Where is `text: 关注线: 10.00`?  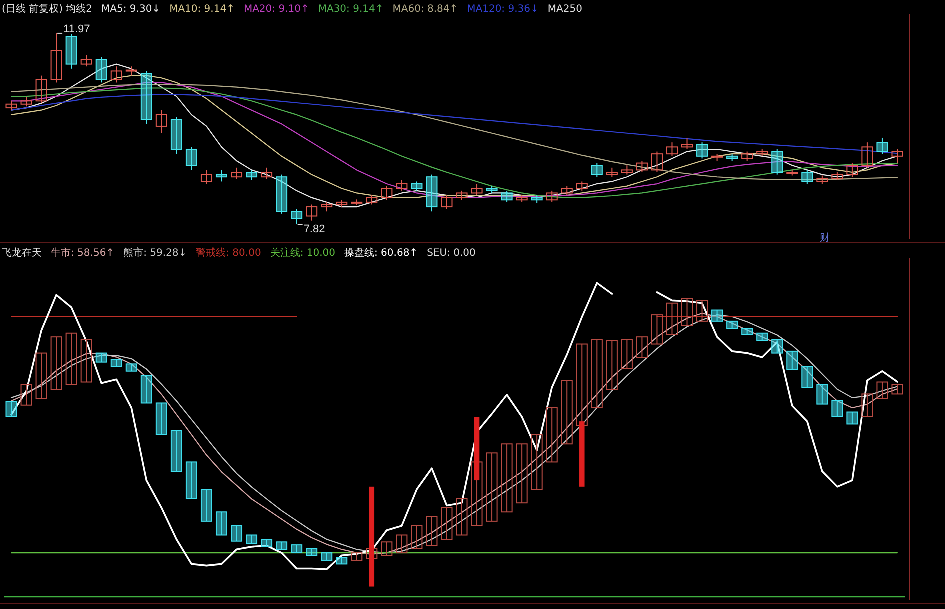
text: 关注线: 10.00 is located at coordinates (303, 253).